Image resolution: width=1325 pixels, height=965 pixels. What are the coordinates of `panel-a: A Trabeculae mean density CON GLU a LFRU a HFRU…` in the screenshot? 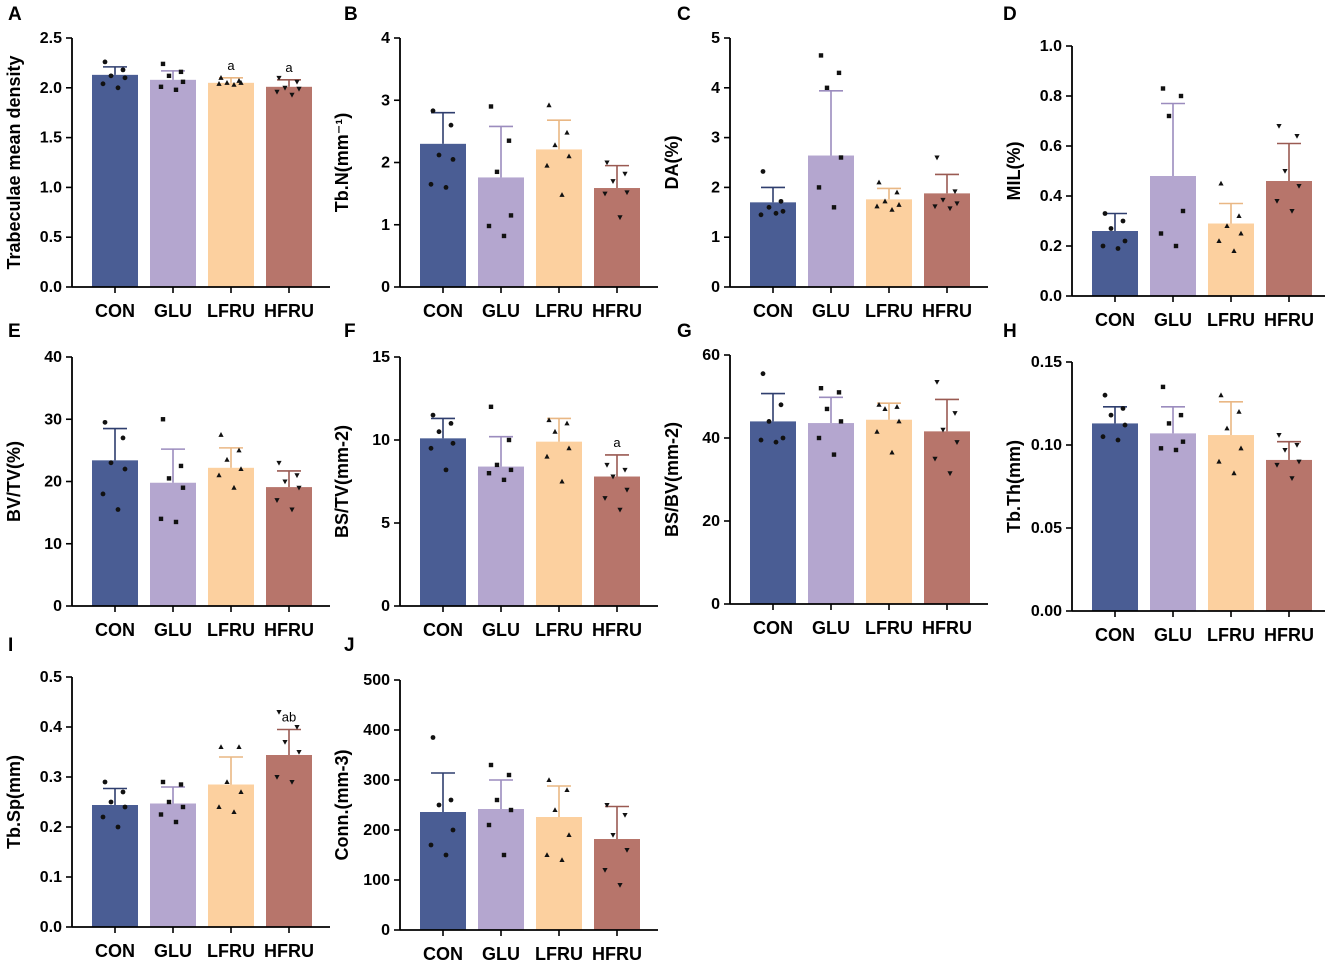 It's located at (167, 162).